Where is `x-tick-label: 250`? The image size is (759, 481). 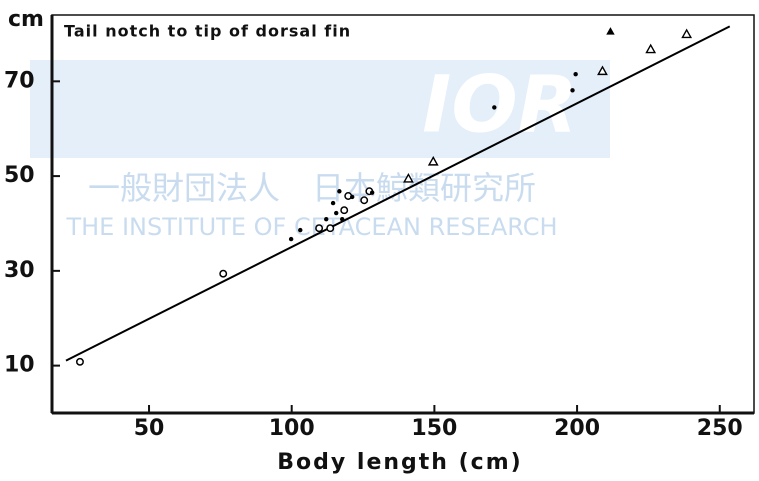
x-tick-label: 250 is located at coordinates (720, 428).